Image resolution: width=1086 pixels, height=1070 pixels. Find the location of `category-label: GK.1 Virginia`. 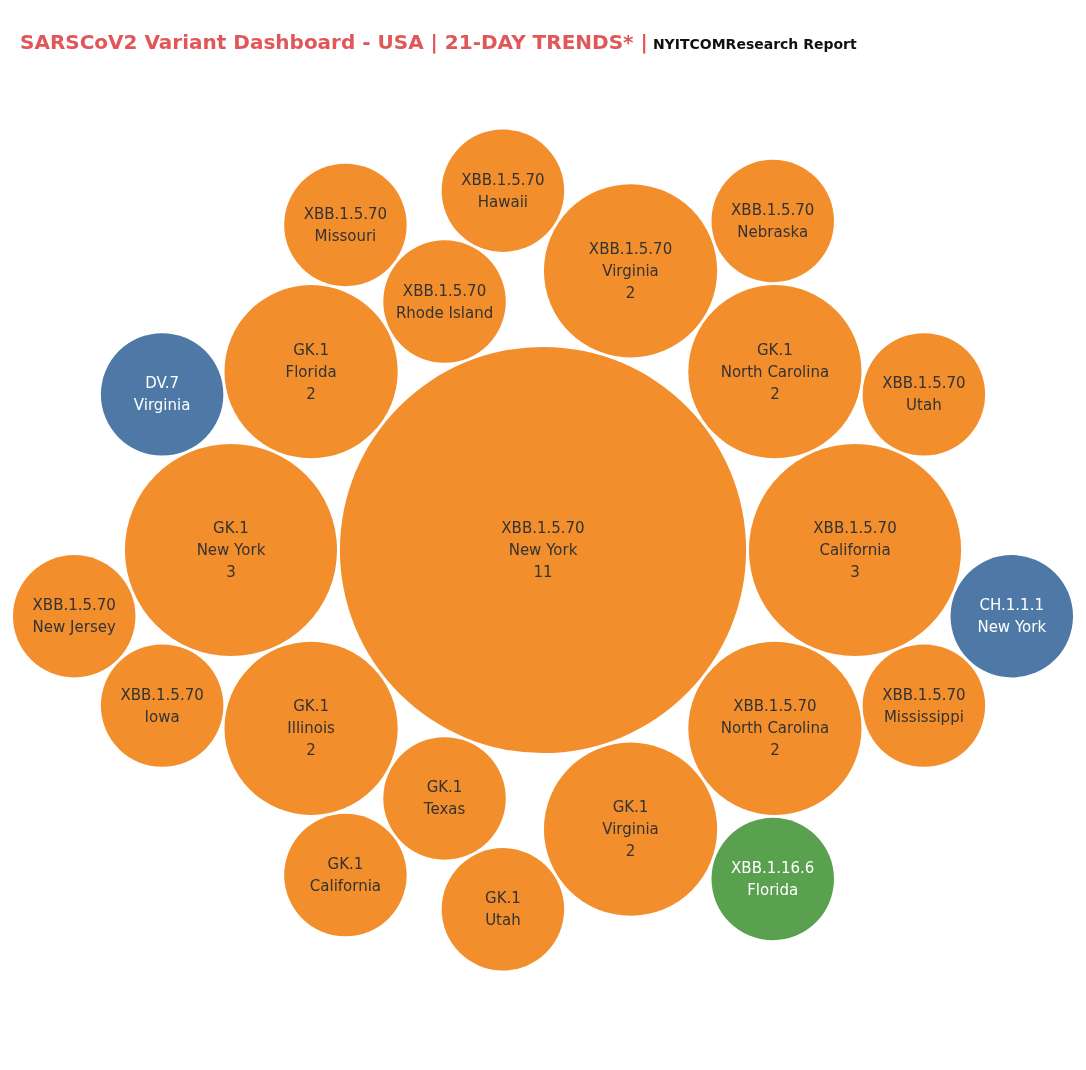

category-label: GK.1 Virginia is located at coordinates (630, 818).